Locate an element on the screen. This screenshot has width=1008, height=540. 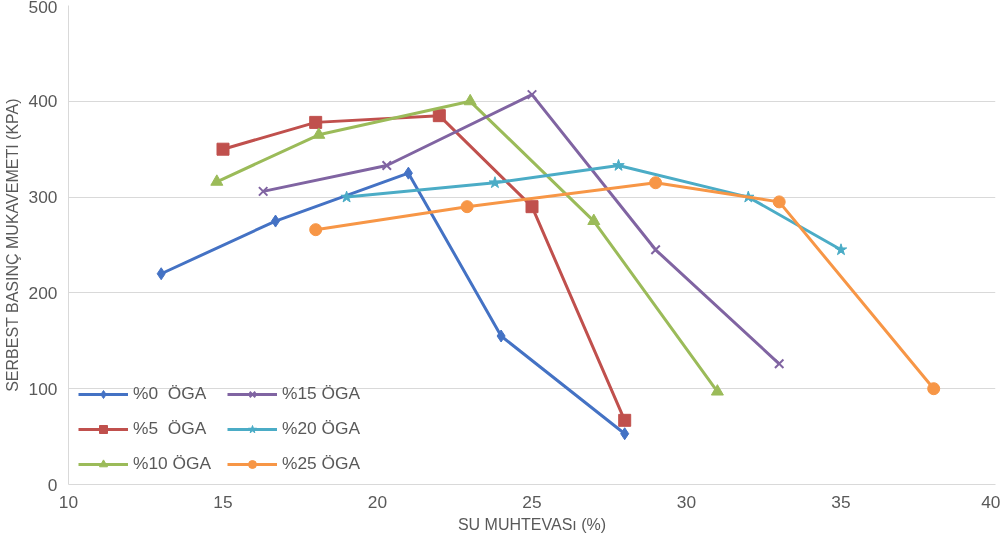
x-tick-label: 15 is located at coordinates (223, 501).